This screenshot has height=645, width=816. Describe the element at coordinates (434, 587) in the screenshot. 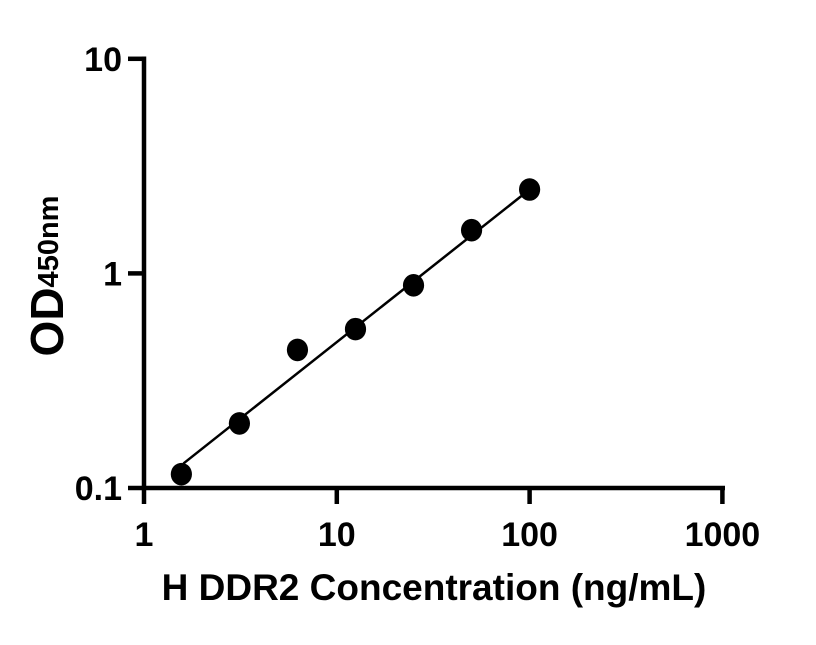

I see `x-axis-title: H DDR2 Concentration (ng/mL)` at that location.